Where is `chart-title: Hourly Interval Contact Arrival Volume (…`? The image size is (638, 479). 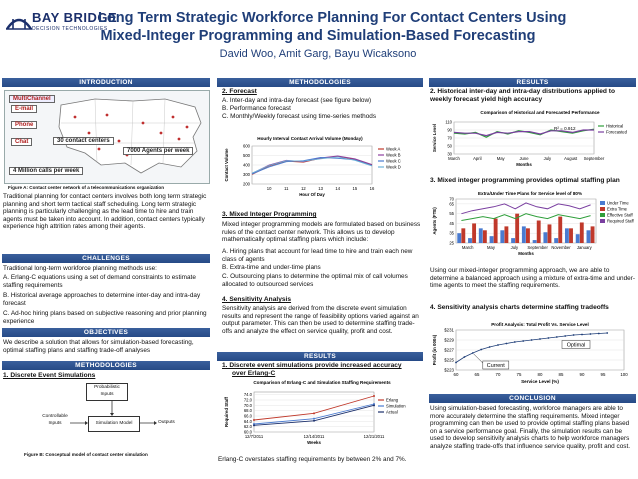
chart-title: Hourly Interval Contact Arrival Volume (… is located at coordinates (310, 138).